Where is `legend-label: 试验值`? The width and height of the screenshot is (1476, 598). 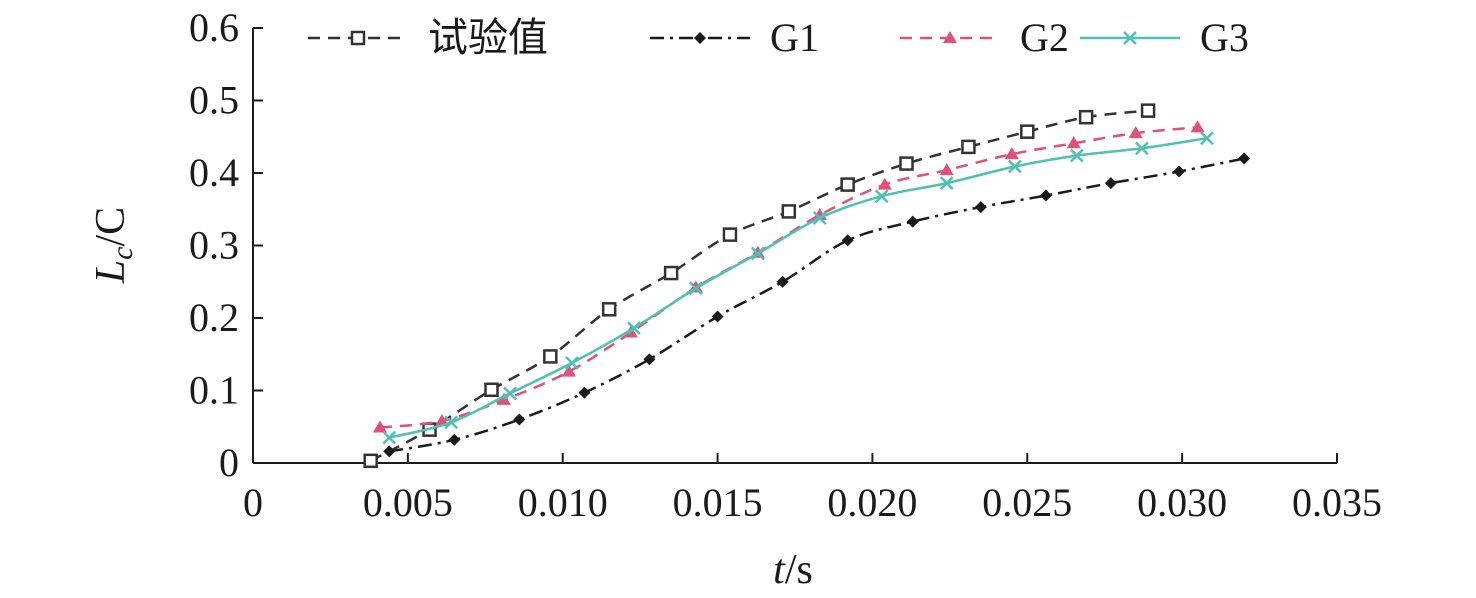
legend-label: 试验值 is located at coordinates (488, 37).